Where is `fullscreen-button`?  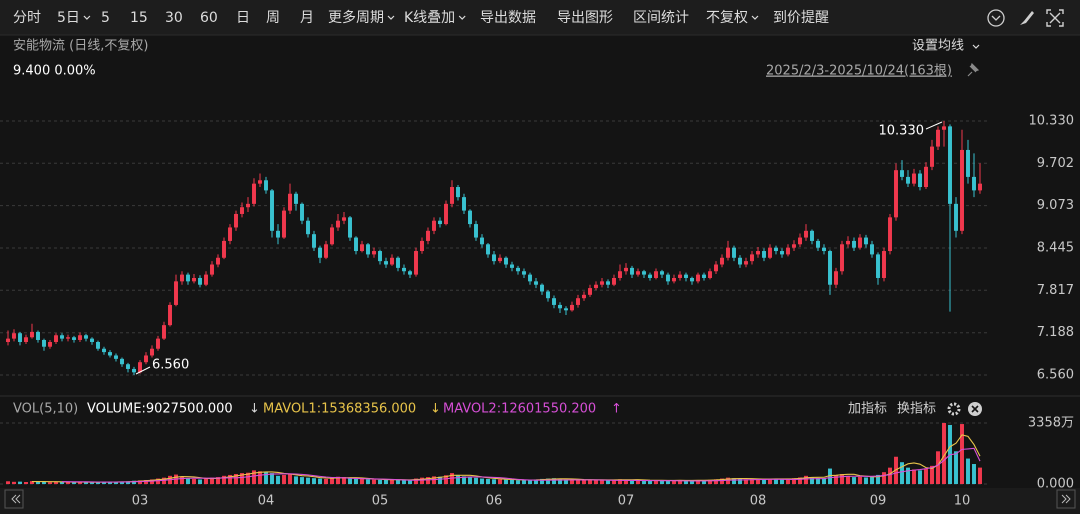
fullscreen-button is located at coordinates (1055, 18).